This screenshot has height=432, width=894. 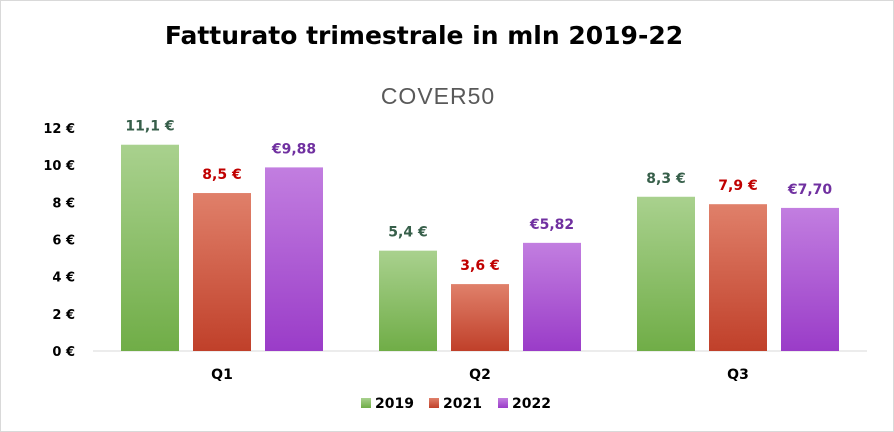 I want to click on y-tick-label: 10 €, so click(x=59, y=166).